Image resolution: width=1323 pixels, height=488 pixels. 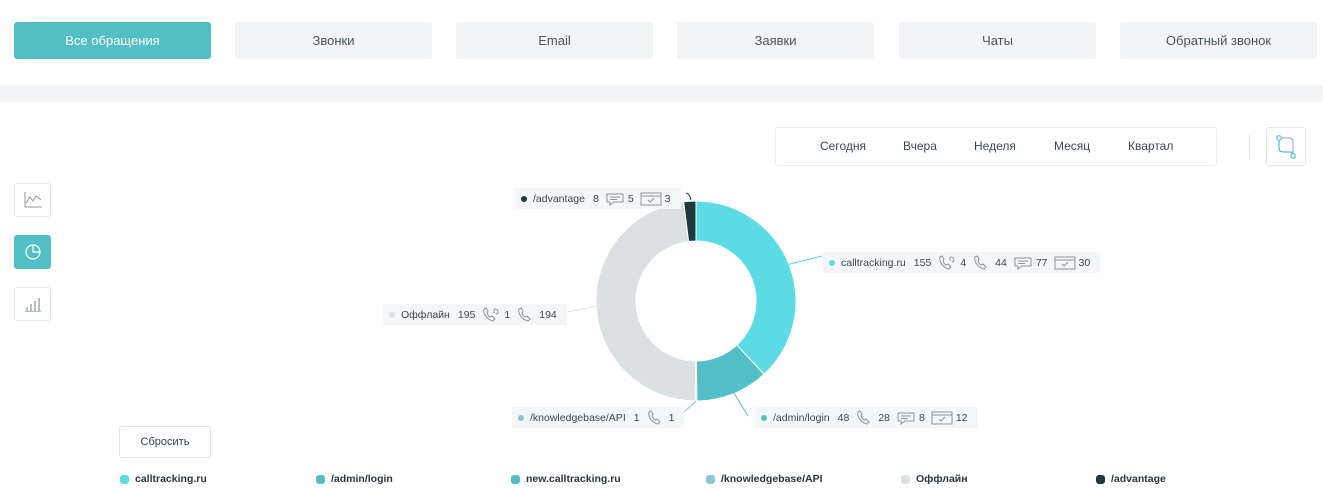 I want to click on legend-item-kb: /knowledgebase/API, so click(x=764, y=479).